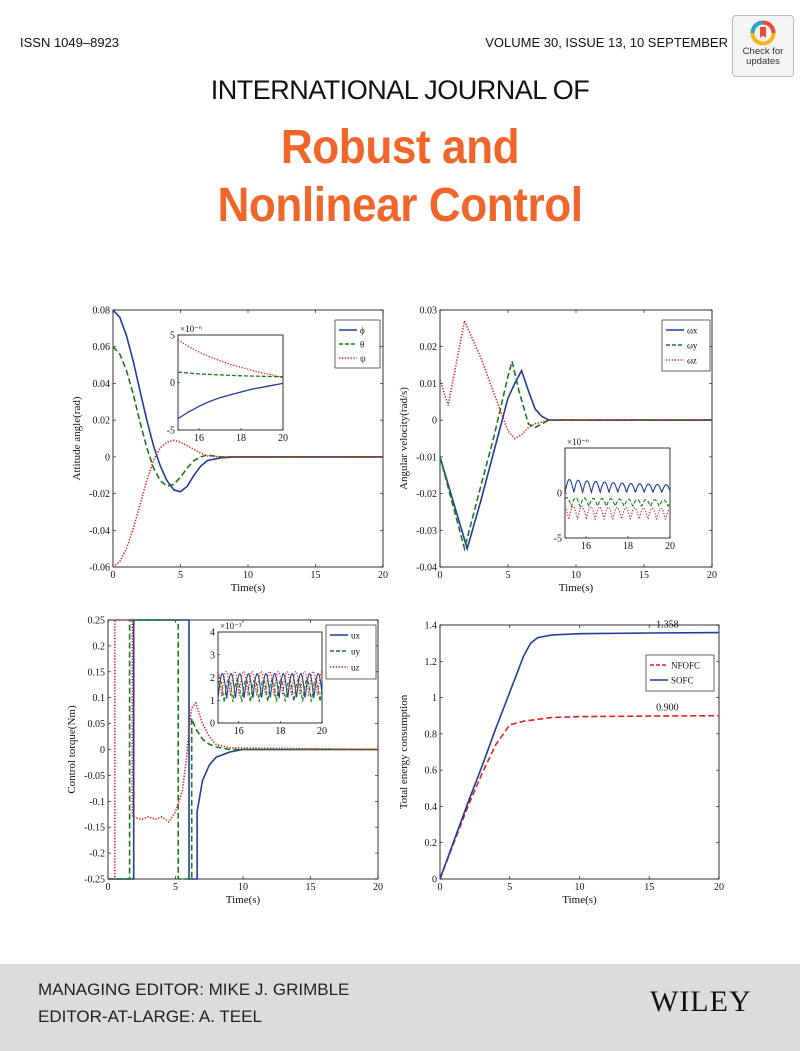 The width and height of the screenshot is (800, 1051). What do you see at coordinates (362, 331) in the screenshot?
I see `legend-entry: ϕ` at bounding box center [362, 331].